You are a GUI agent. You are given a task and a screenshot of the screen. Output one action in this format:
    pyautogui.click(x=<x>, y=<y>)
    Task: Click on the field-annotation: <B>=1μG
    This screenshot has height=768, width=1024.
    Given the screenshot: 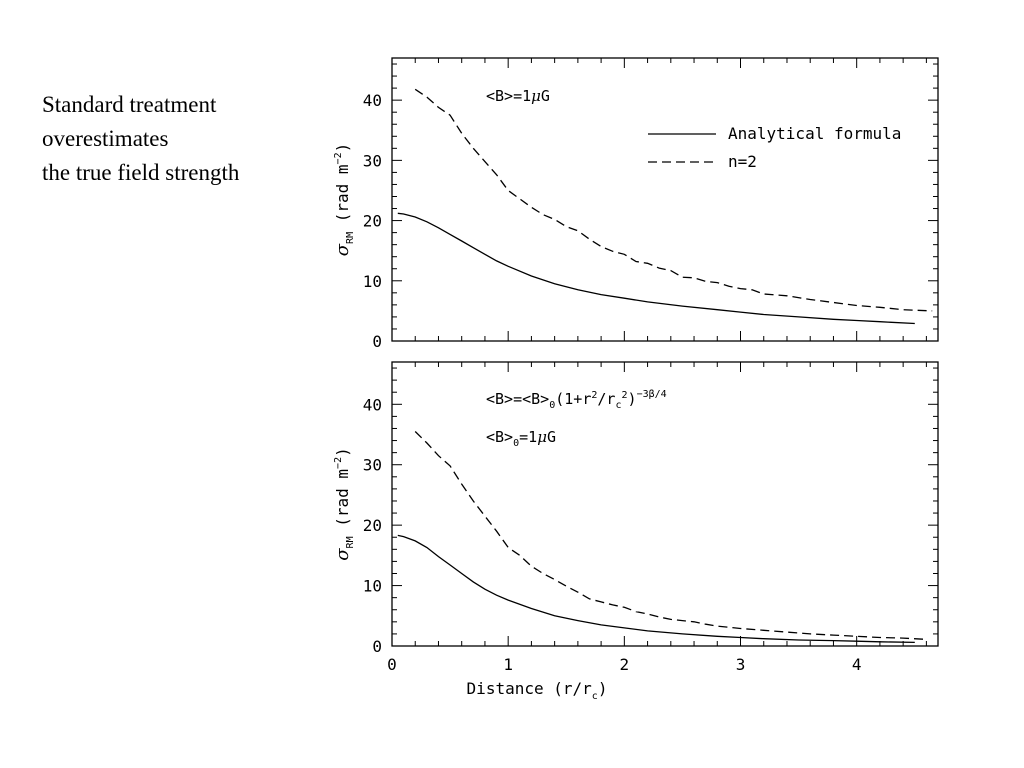 What is the action you would take?
    pyautogui.click(x=518, y=96)
    